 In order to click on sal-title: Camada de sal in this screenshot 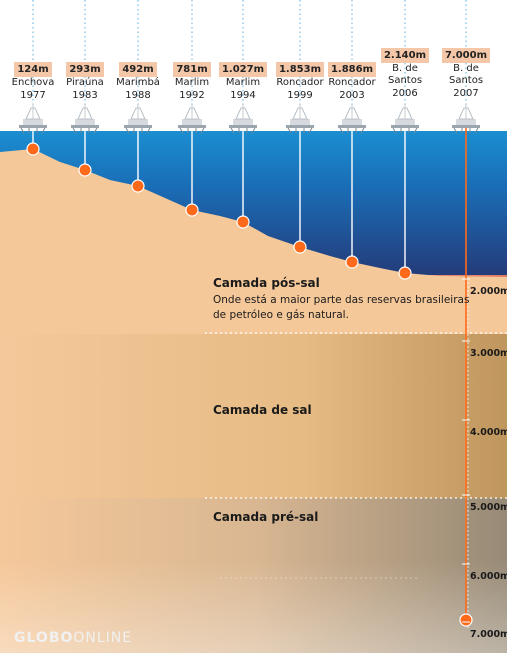, I will do `click(262, 410)`.